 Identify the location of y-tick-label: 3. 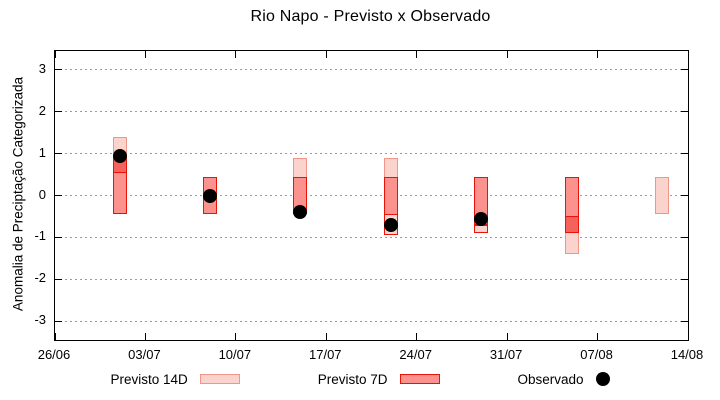
(42, 68).